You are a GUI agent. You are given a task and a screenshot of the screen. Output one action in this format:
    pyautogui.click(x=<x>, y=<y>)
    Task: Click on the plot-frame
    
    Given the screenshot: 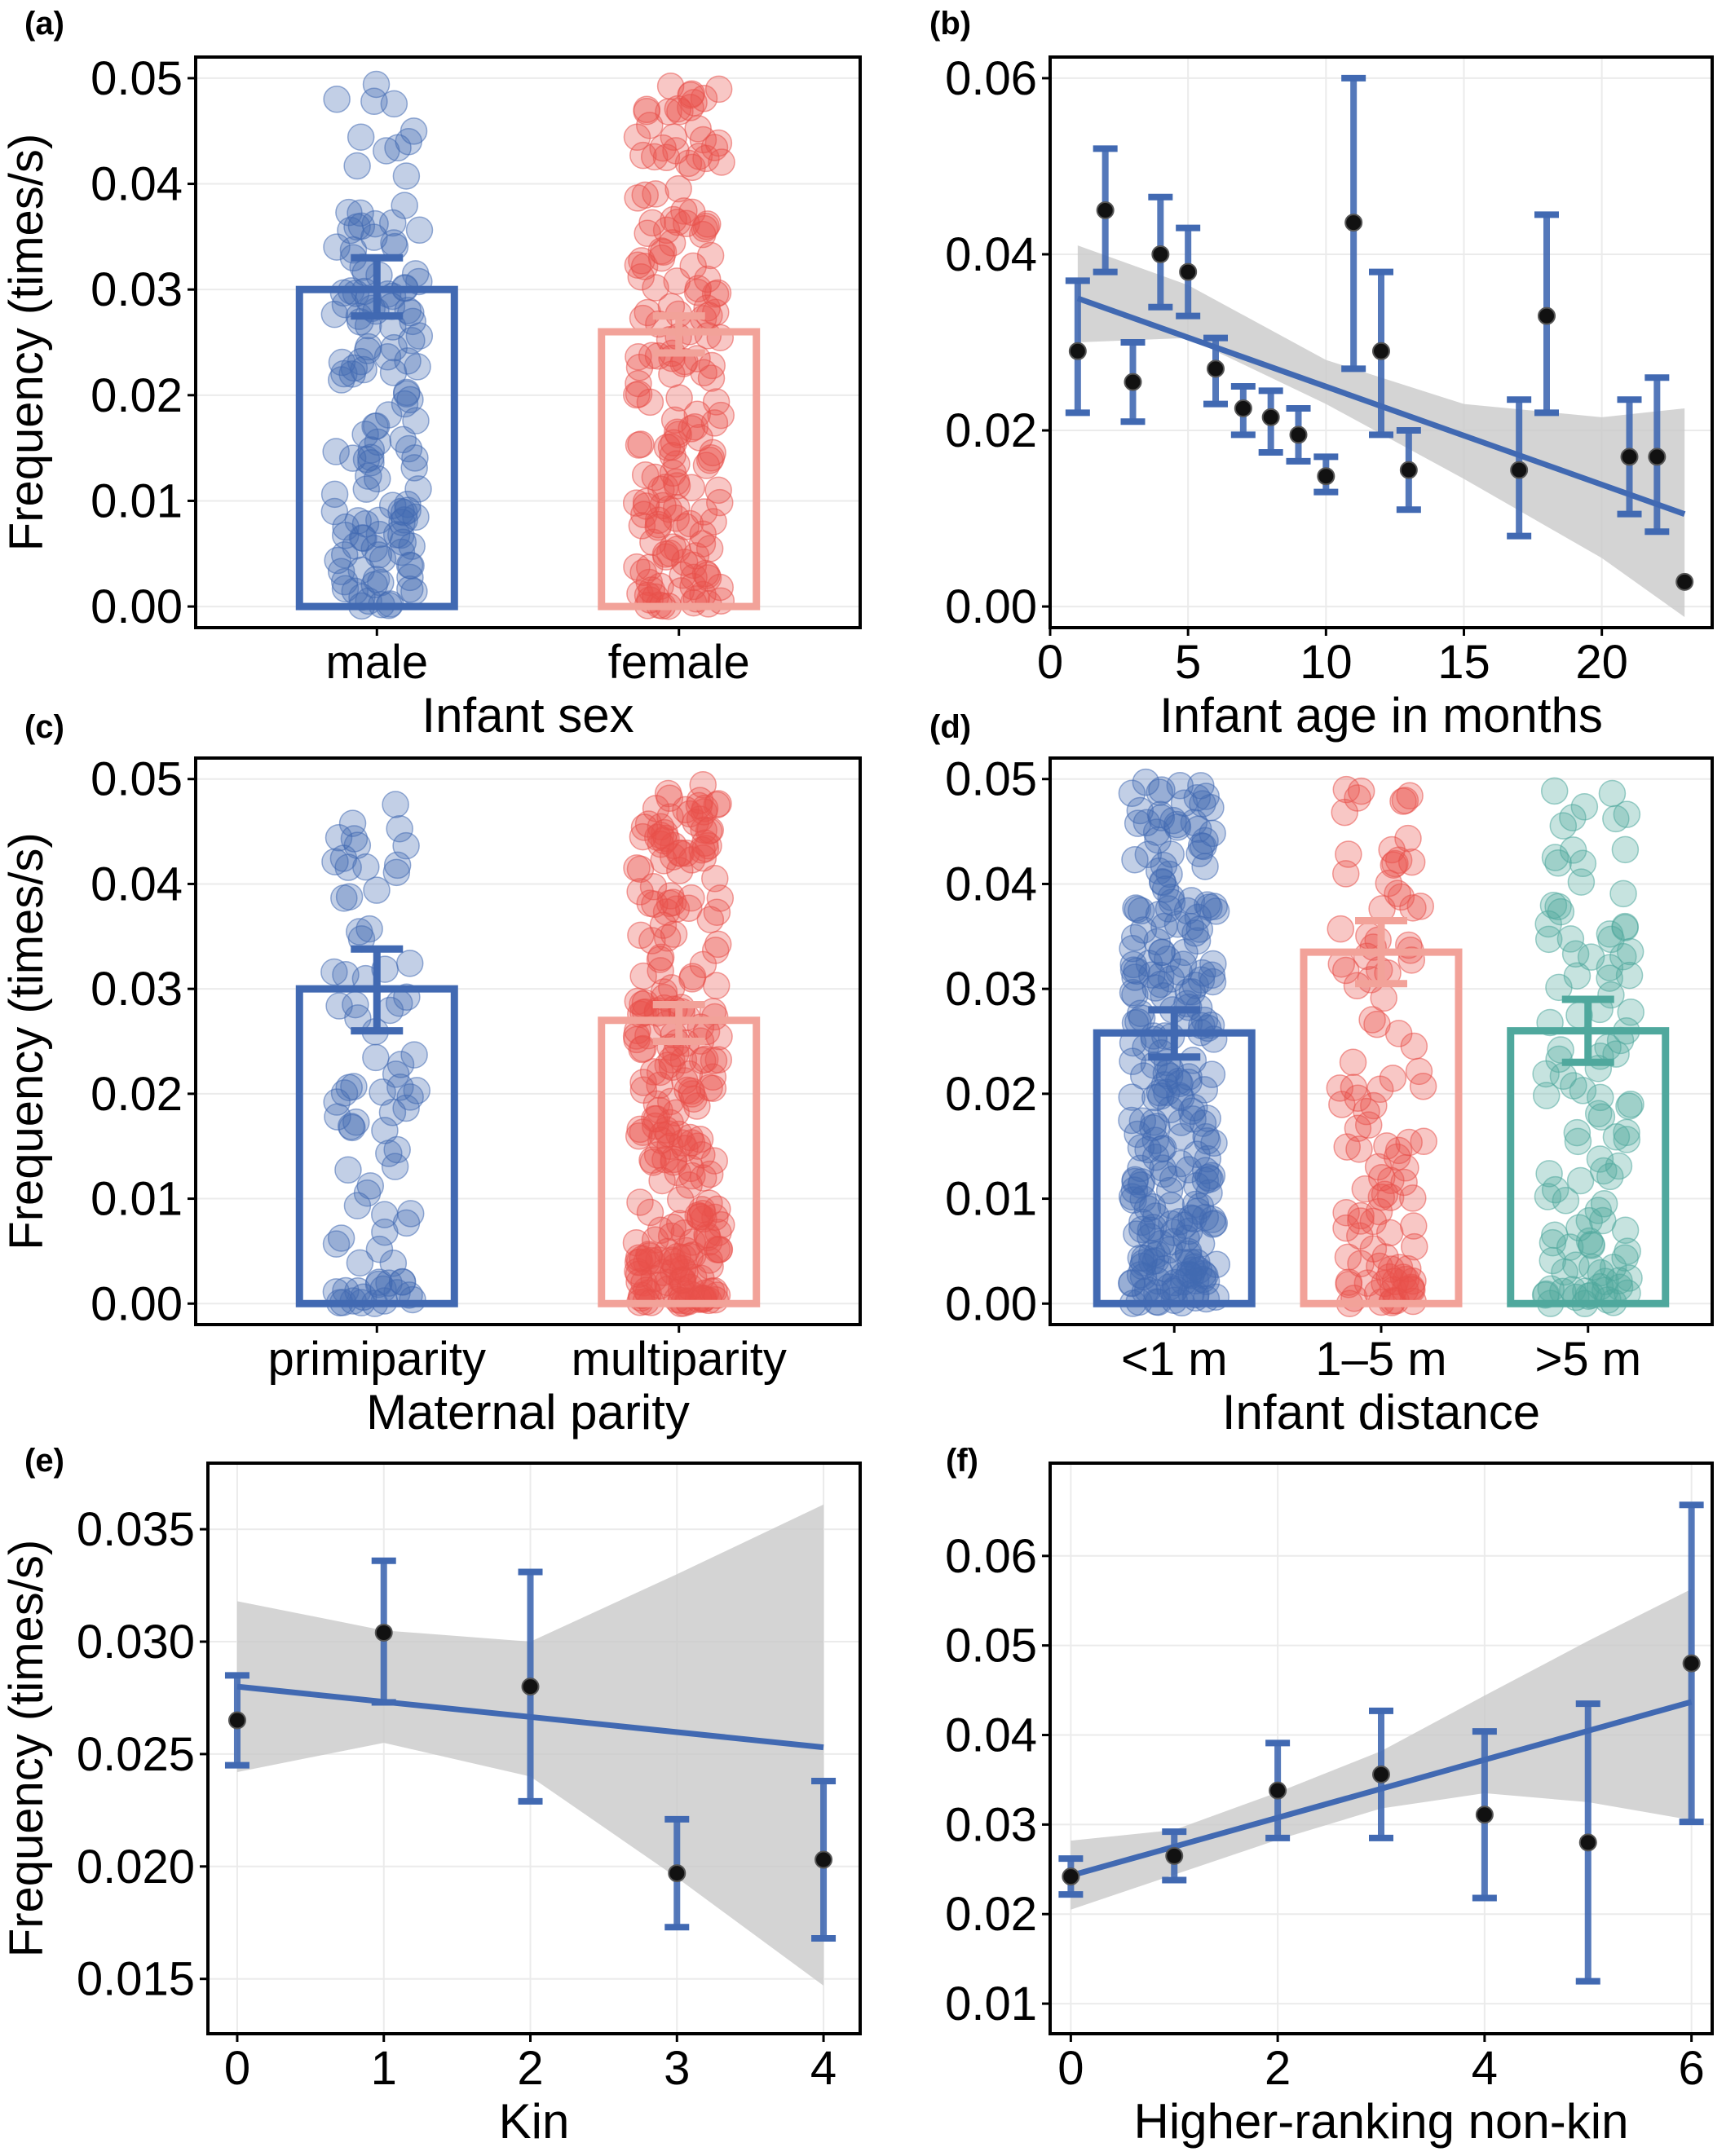 What is the action you would take?
    pyautogui.click(x=1381, y=1041)
    